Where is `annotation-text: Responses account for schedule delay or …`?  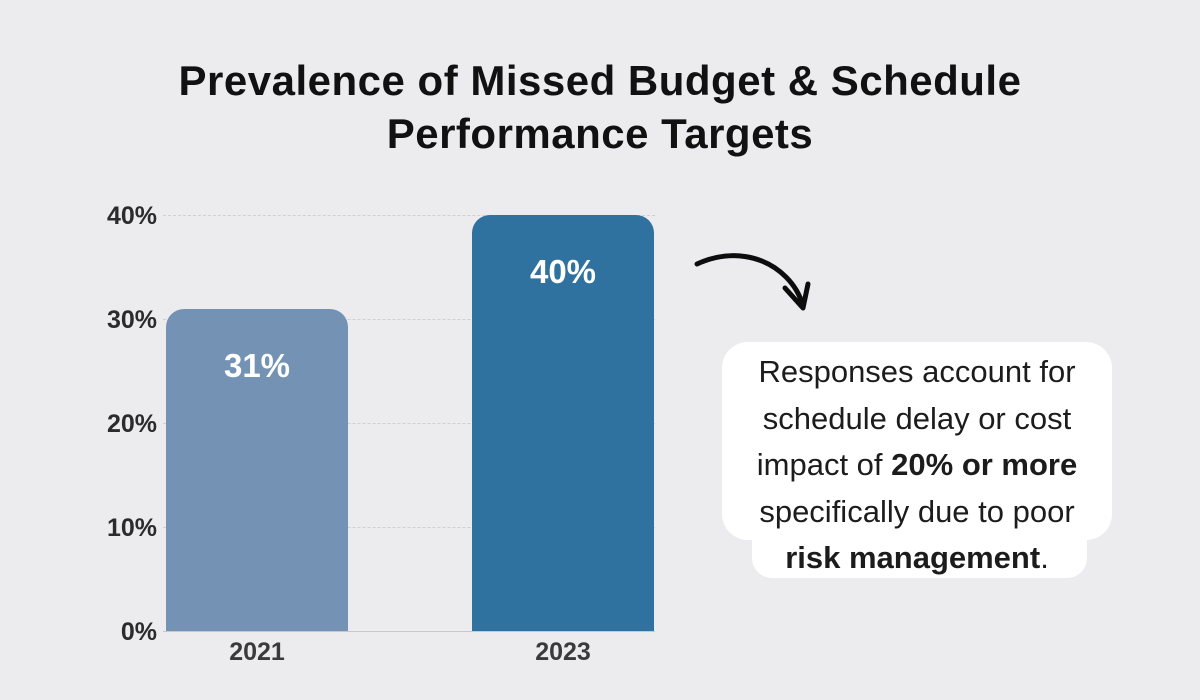 annotation-text: Responses account for schedule delay or … is located at coordinates (917, 465).